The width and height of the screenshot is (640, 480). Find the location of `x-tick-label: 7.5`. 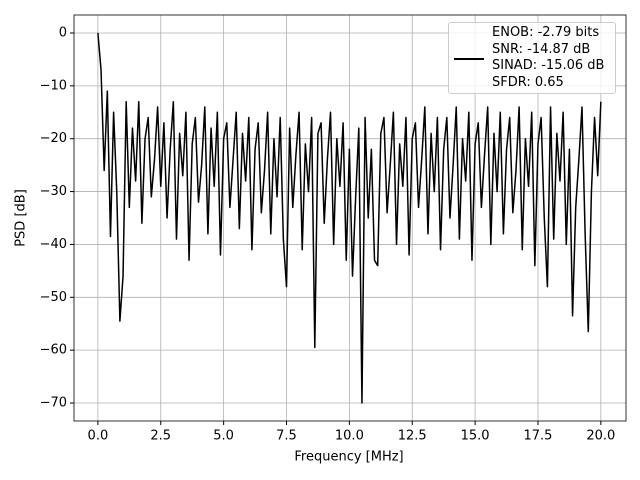

x-tick-label: 7.5 is located at coordinates (286, 436).